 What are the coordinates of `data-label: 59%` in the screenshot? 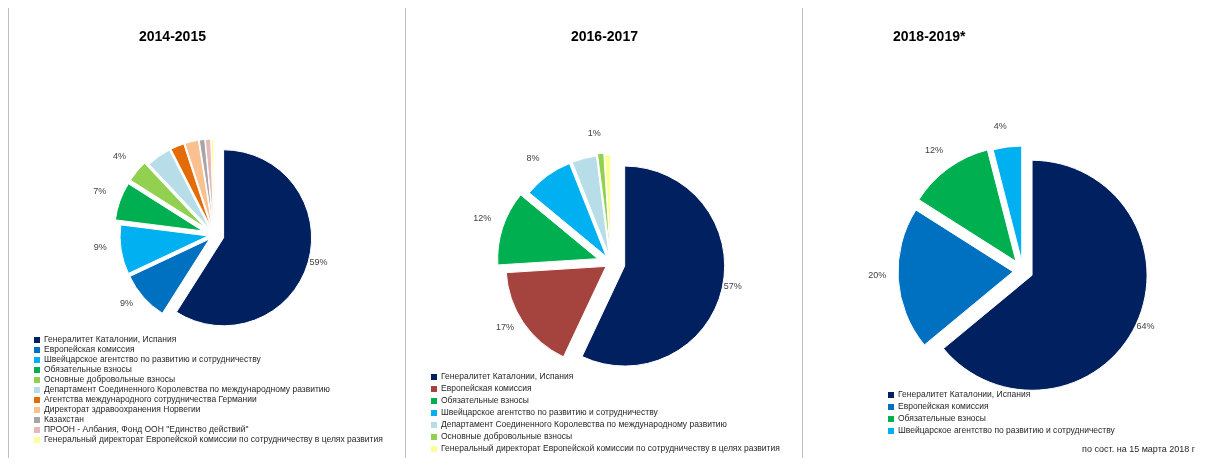 It's located at (318, 261).